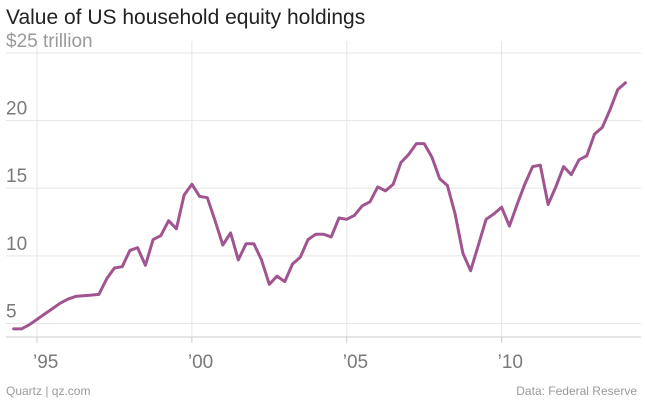 The height and width of the screenshot is (403, 645). Describe the element at coordinates (49, 41) in the screenshot. I see `y-tick-label: $25 trillion` at that location.